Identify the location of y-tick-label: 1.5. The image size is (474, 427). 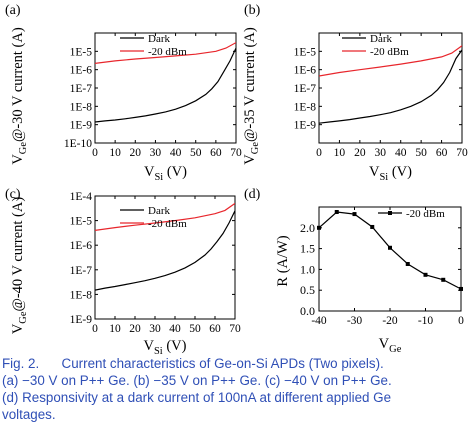
(307, 249).